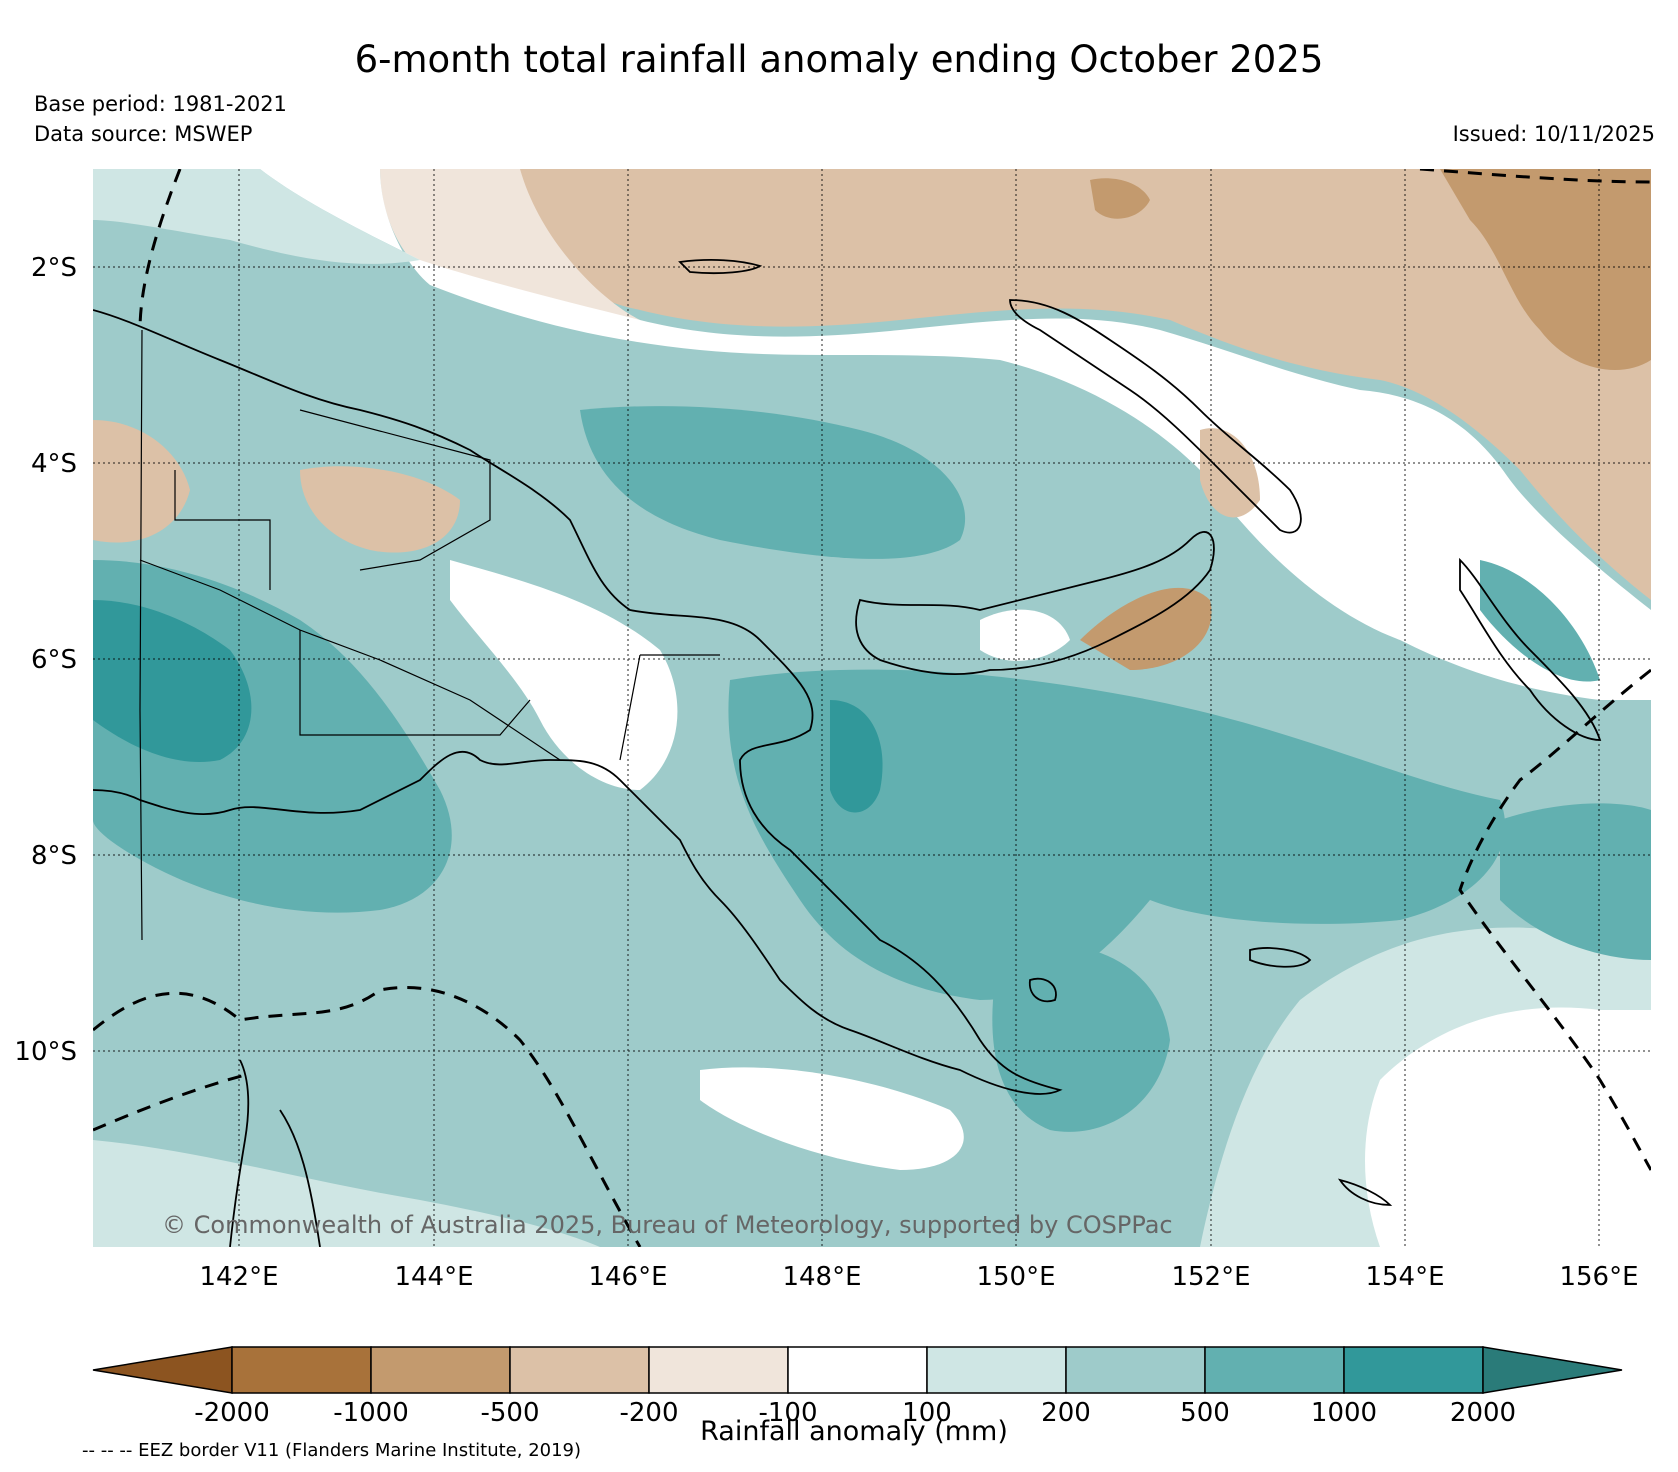 The width and height of the screenshot is (1678, 1472). Describe the element at coordinates (1155, 416) in the screenshot. I see `new-ireland-coastline` at that location.